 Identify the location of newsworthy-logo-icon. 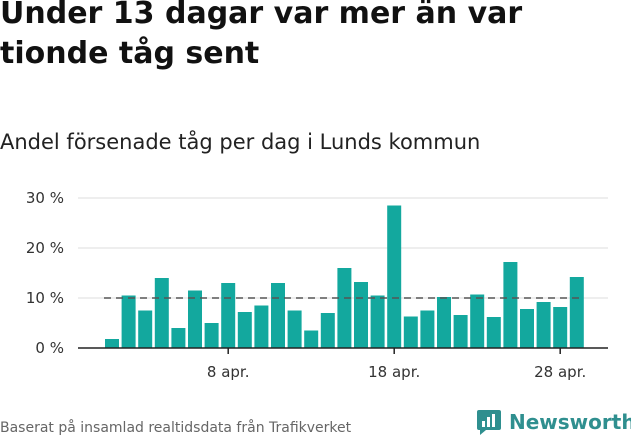
(489, 422).